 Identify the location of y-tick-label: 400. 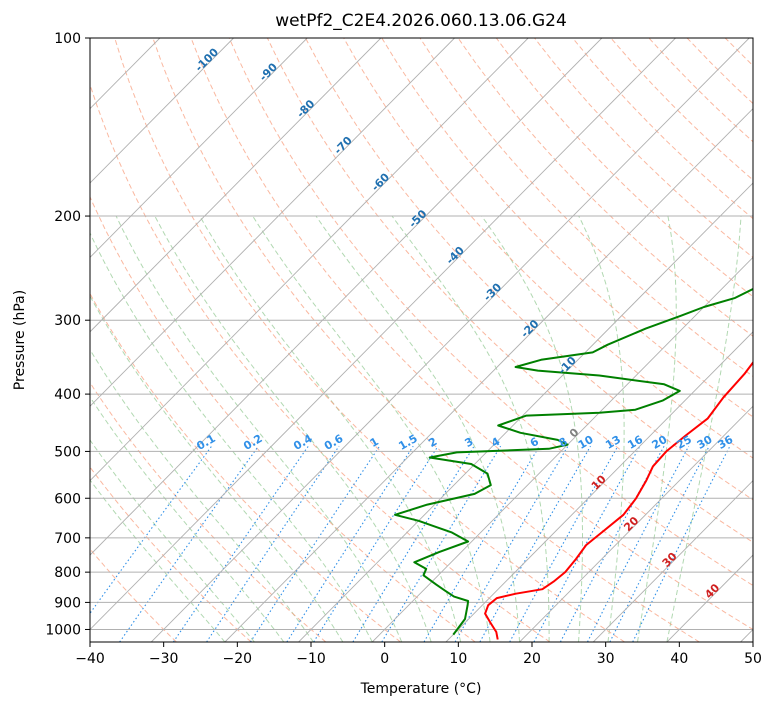
(67, 395).